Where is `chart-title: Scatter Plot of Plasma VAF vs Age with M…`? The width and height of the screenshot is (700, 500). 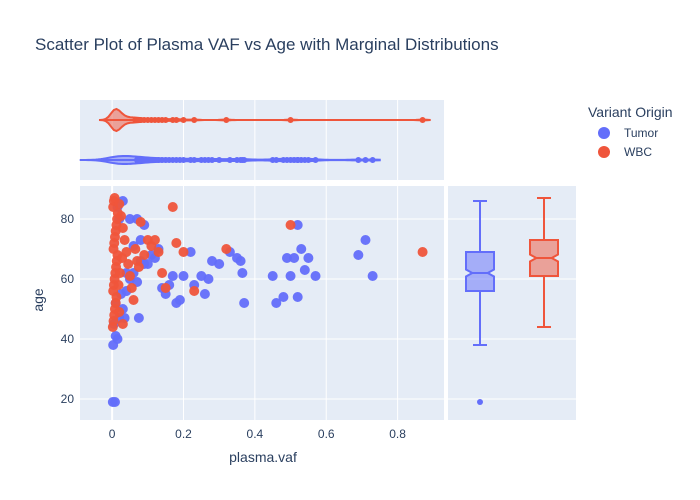 chart-title: Scatter Plot of Plasma VAF vs Age with M… is located at coordinates (267, 44).